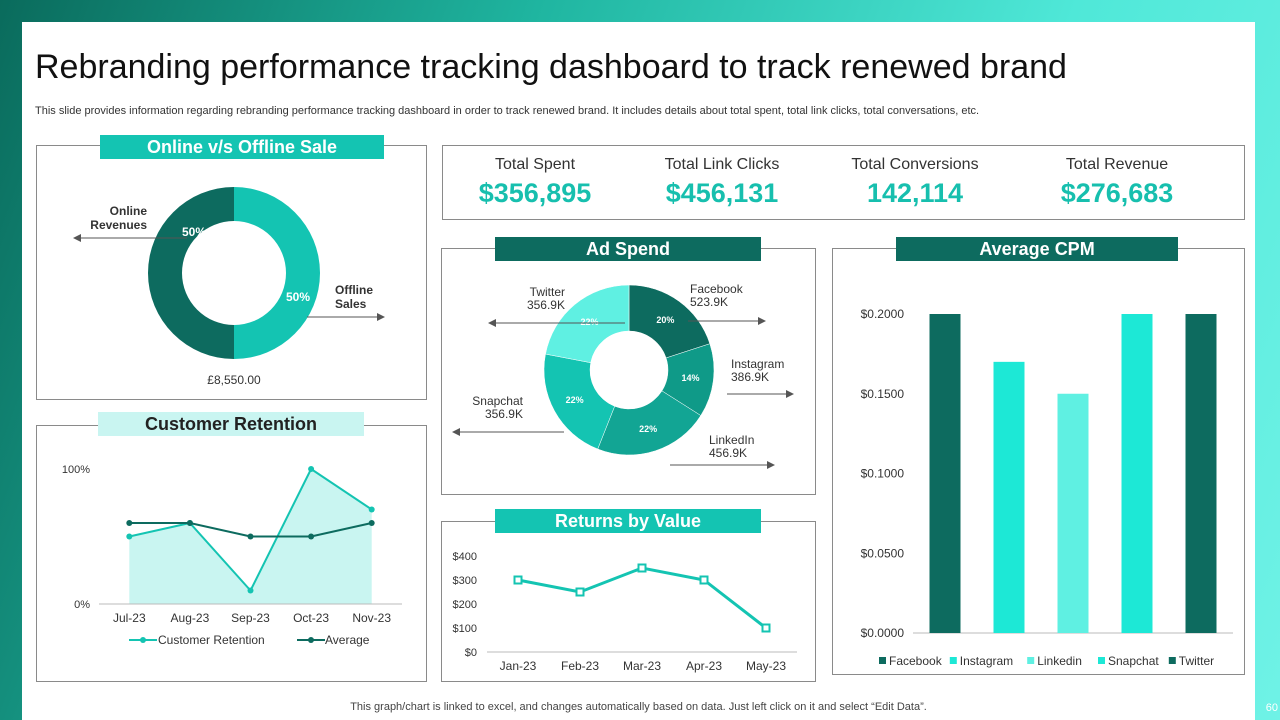 The image size is (1280, 720). Describe the element at coordinates (354, 290) in the screenshot. I see `category-label: Offline` at that location.